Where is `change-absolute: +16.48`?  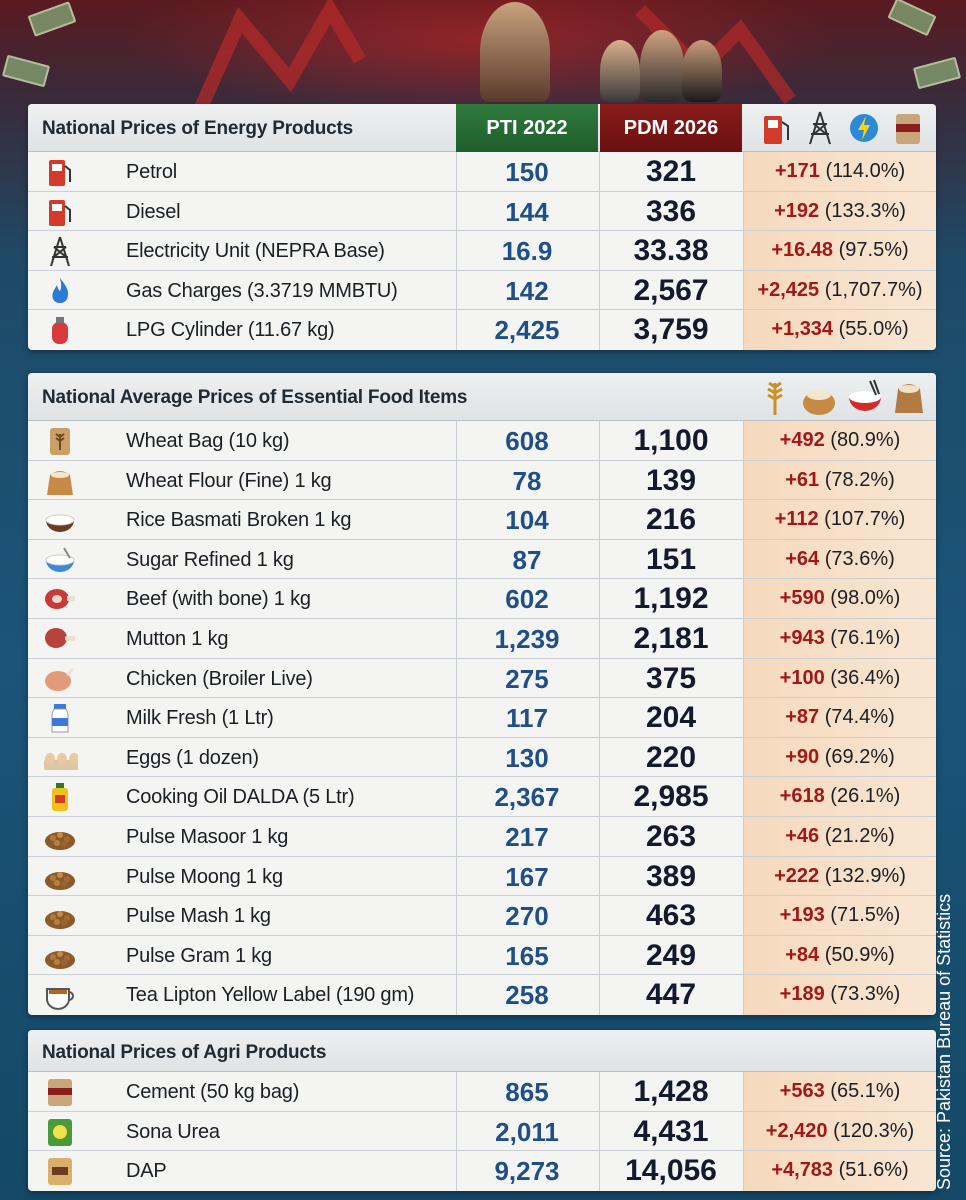 change-absolute: +16.48 is located at coordinates (802, 250).